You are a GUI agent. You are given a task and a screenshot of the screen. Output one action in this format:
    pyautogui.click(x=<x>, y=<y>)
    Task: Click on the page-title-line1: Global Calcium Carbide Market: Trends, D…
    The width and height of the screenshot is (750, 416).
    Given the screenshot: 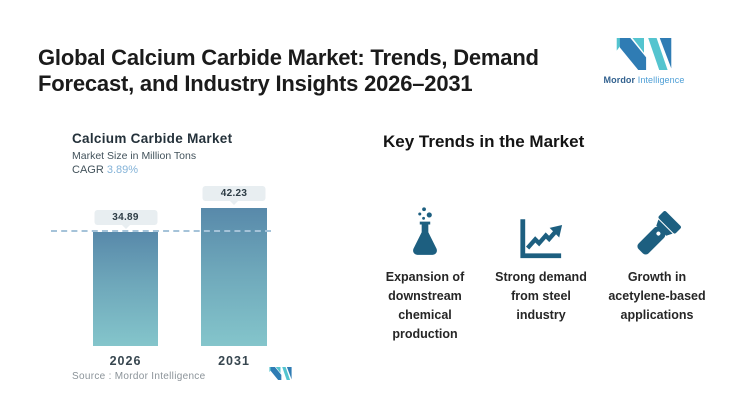 What is the action you would take?
    pyautogui.click(x=288, y=57)
    